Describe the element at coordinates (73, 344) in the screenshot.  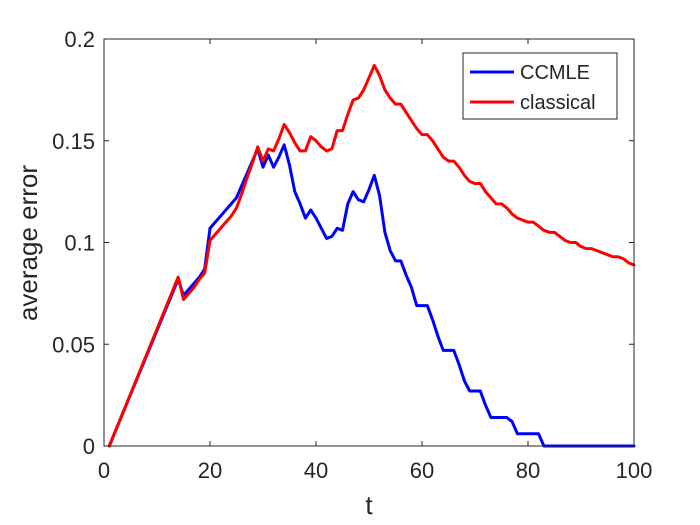
I see `y-tick-label: 0.05` at that location.